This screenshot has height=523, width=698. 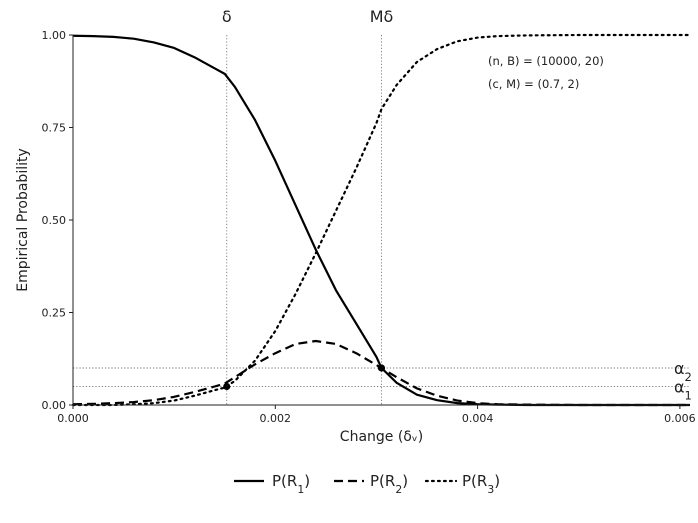 I want to click on legend: P(R1) P(R2) P(R3), so click(x=367, y=484).